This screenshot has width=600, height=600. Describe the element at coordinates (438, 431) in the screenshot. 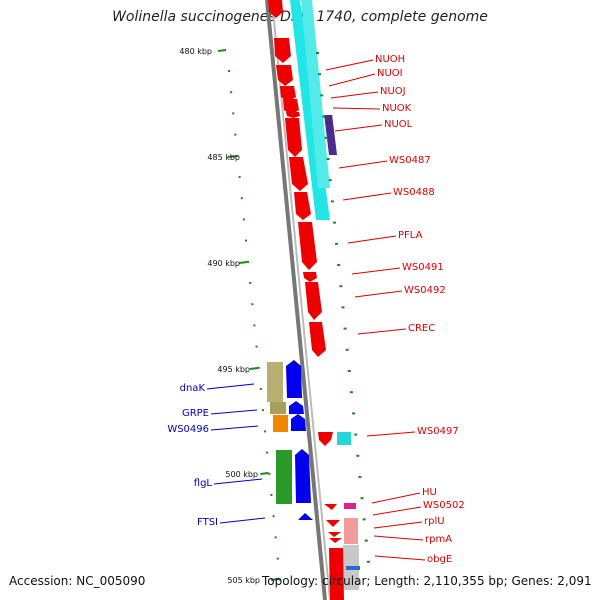

I see `gene-label-right: WS0497` at that location.